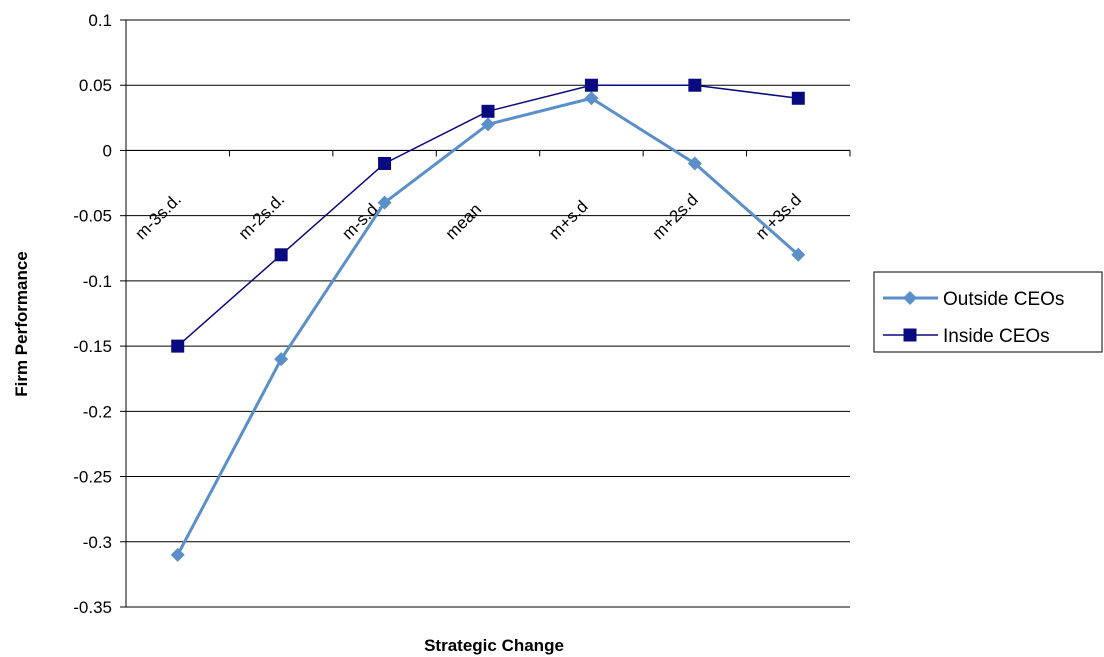  What do you see at coordinates (107, 150) in the screenshot?
I see `y-tick-label: 0` at bounding box center [107, 150].